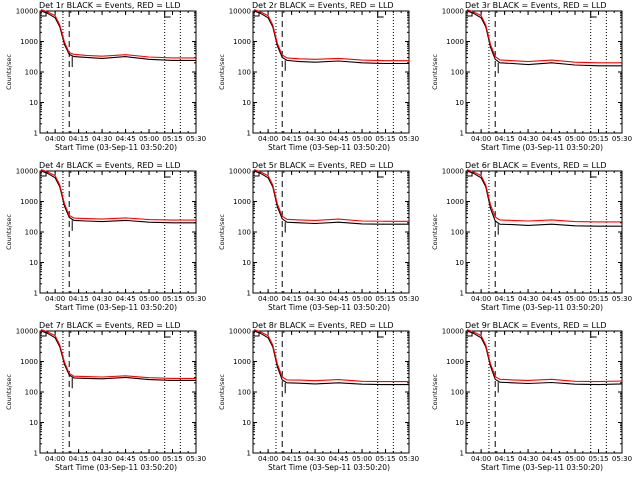  Describe the element at coordinates (323, 5) in the screenshot. I see `chart-title: Det 2r BLACK = Events, RED = LLD` at that location.